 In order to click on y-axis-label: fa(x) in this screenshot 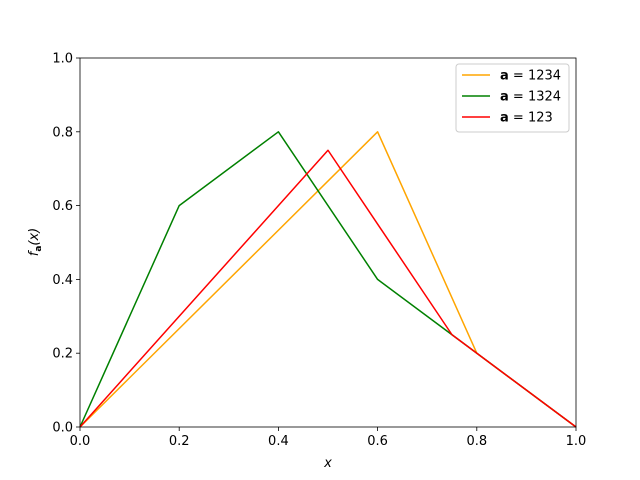, I will do `click(35, 242)`.